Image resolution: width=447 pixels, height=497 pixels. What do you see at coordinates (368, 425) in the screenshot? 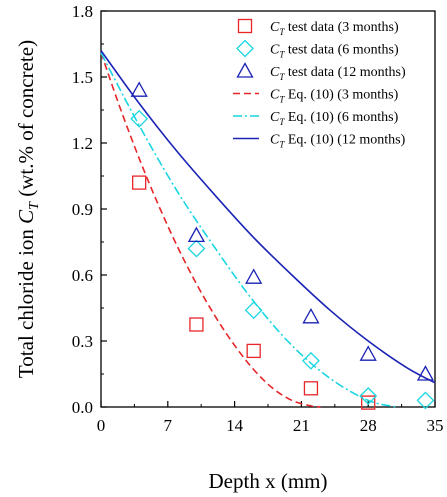
I see `x-tick-label: 28` at bounding box center [368, 425].